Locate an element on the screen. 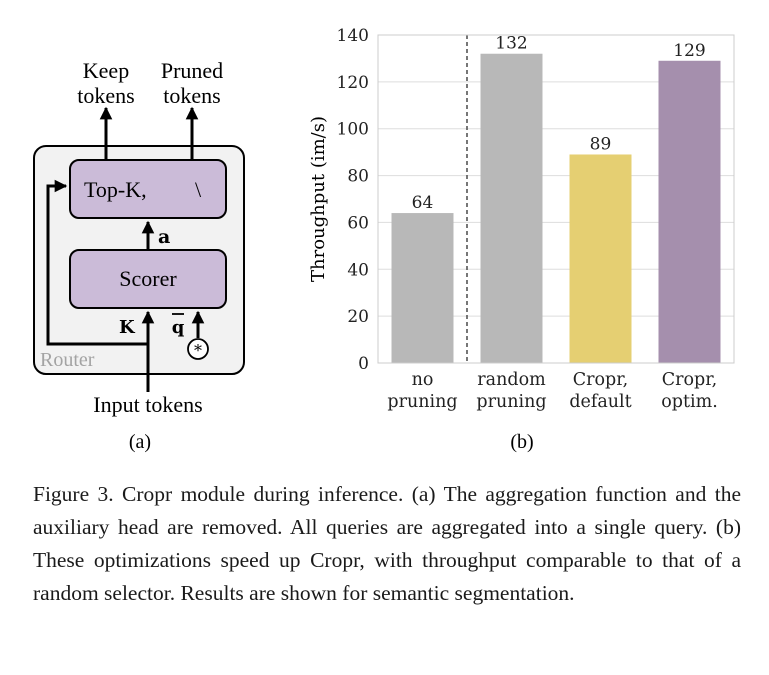 Image resolution: width=769 pixels, height=675 pixels. topk-label: Top-K, is located at coordinates (115, 189).